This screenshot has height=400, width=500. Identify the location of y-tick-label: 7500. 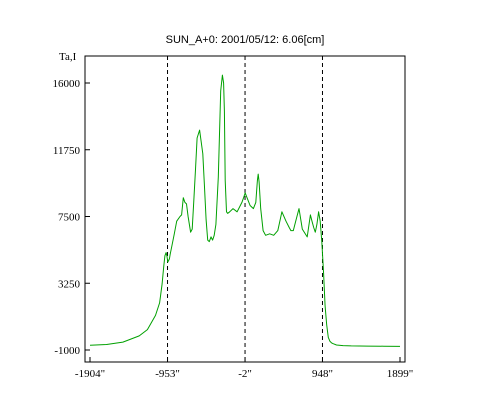
(69, 218).